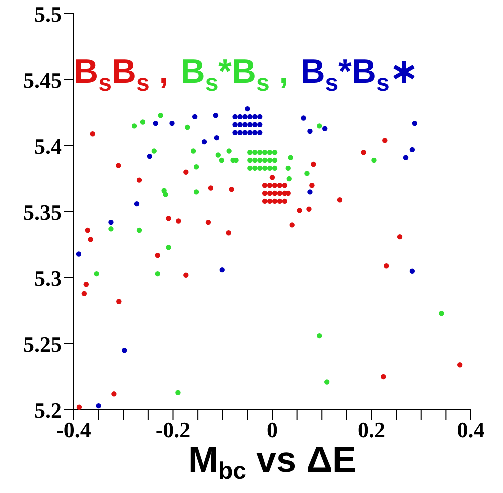 This screenshot has height=493, width=503. I want to click on y-tick-label: 5.25, so click(43, 344).